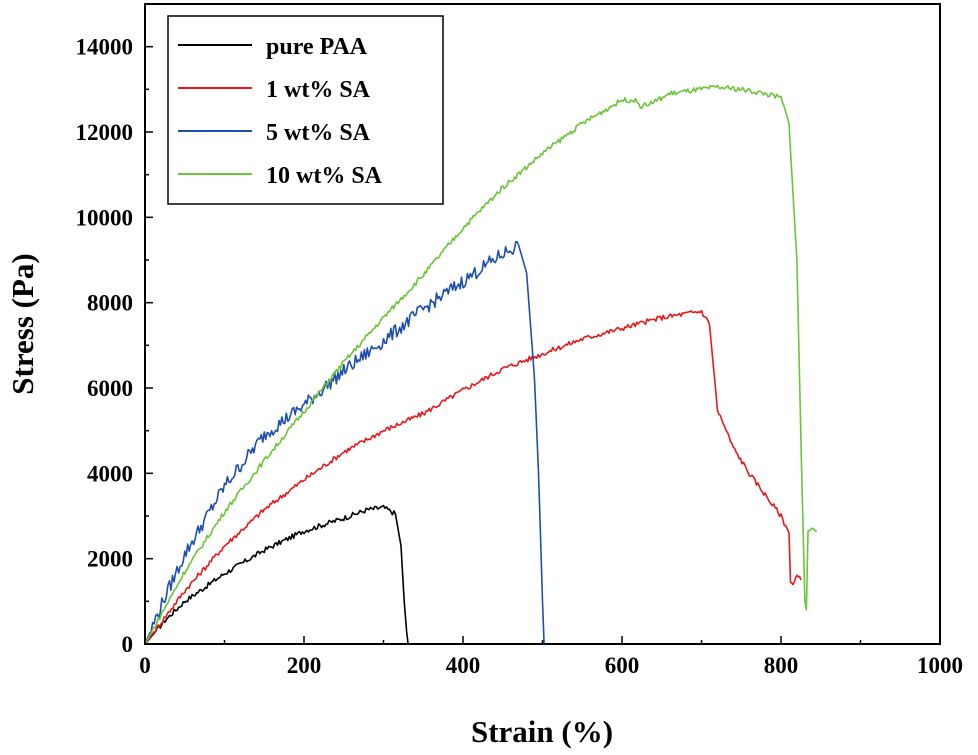 This screenshot has height=755, width=978. What do you see at coordinates (110, 559) in the screenshot?
I see `y-tick-label: 2000` at bounding box center [110, 559].